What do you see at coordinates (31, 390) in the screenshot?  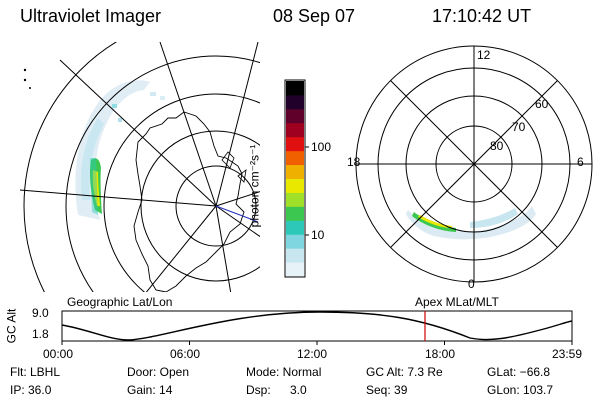 I see `status-ip: IP: 36.0` at bounding box center [31, 390].